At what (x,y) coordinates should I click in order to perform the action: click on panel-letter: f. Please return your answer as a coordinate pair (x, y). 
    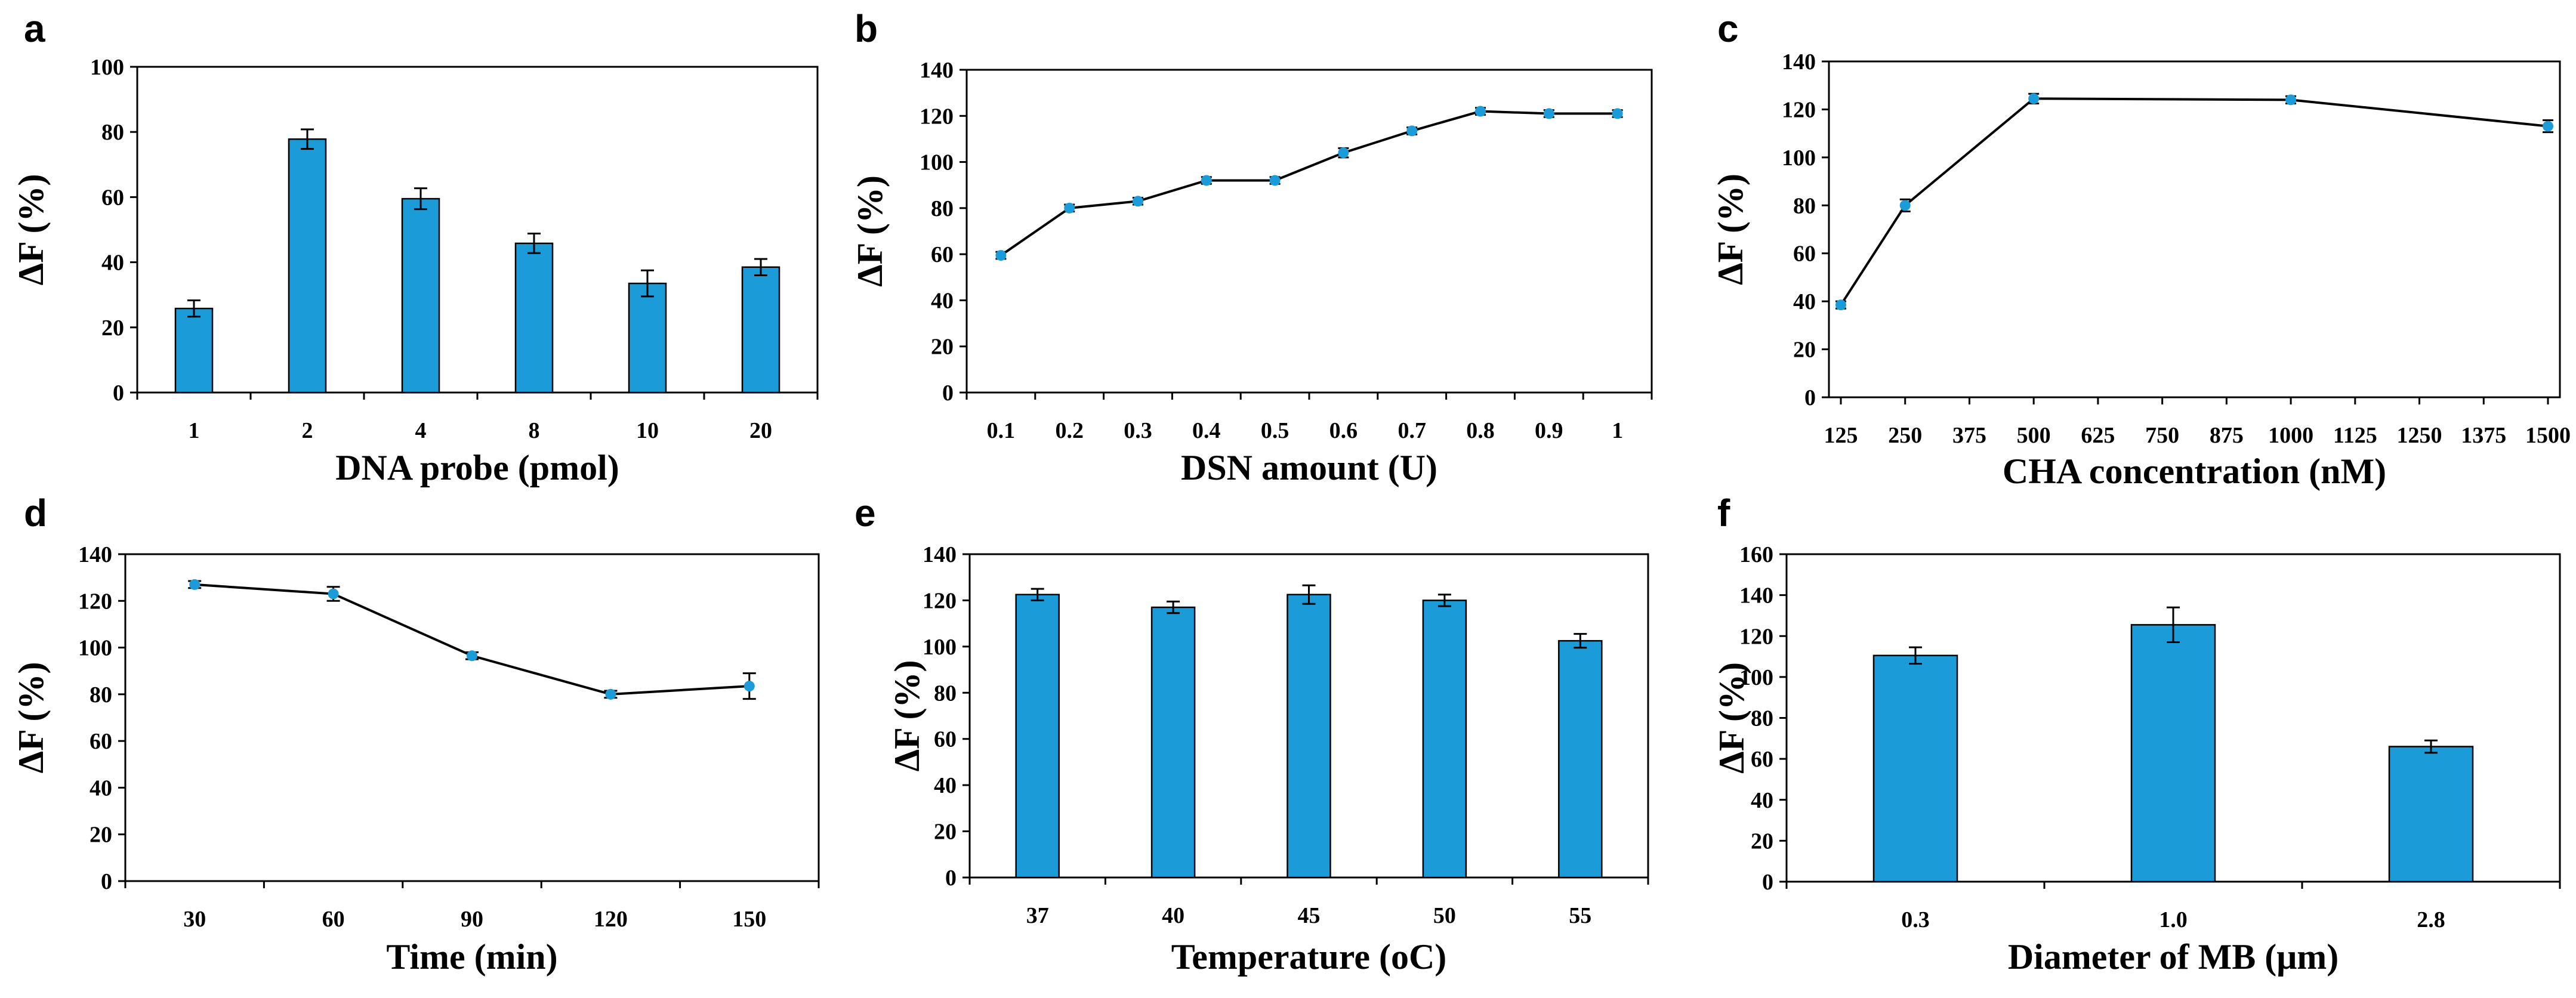
    Looking at the image, I should click on (1723, 513).